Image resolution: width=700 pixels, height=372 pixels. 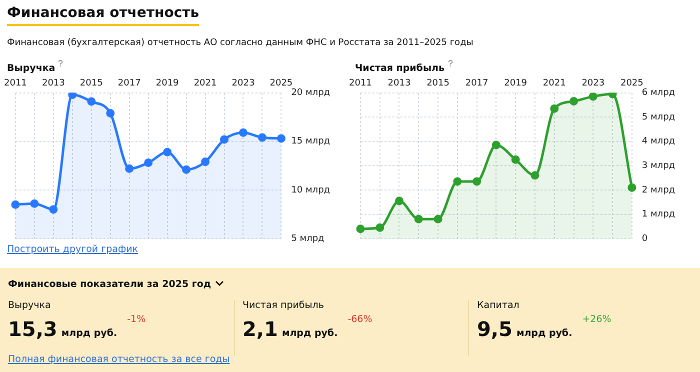 What do you see at coordinates (260, 329) in the screenshot?
I see `text: 2,1` at bounding box center [260, 329].